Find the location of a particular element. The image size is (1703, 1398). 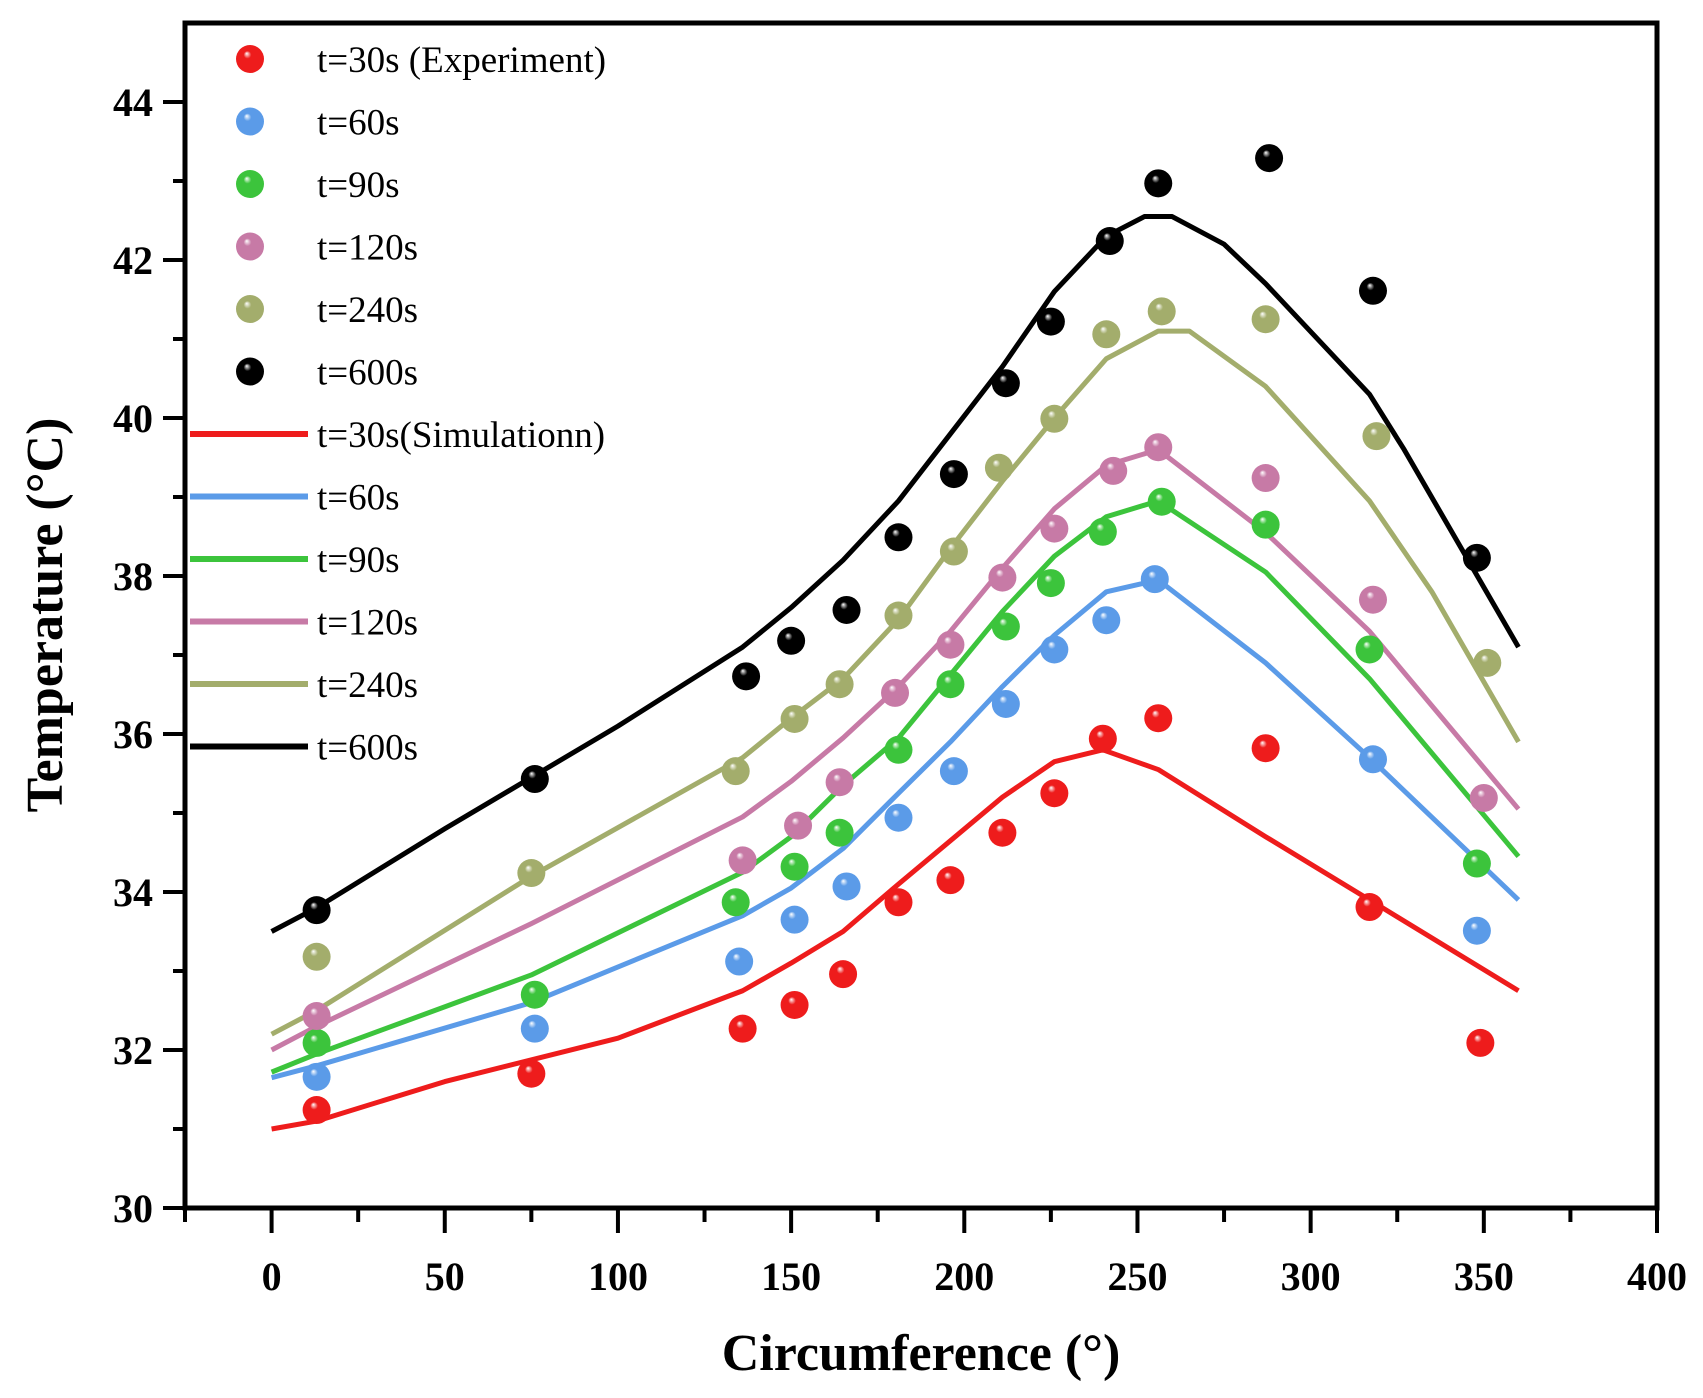

y-axis-ticks: 30 32 34 36 38 40 42 44 is located at coordinates (149, 655).